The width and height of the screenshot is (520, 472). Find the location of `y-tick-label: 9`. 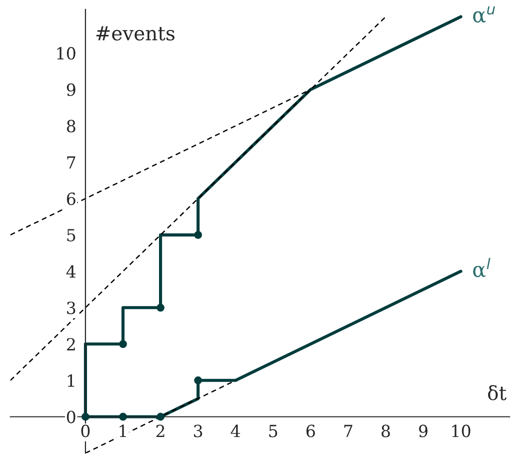

y-tick-label: 9 is located at coordinates (71, 89).